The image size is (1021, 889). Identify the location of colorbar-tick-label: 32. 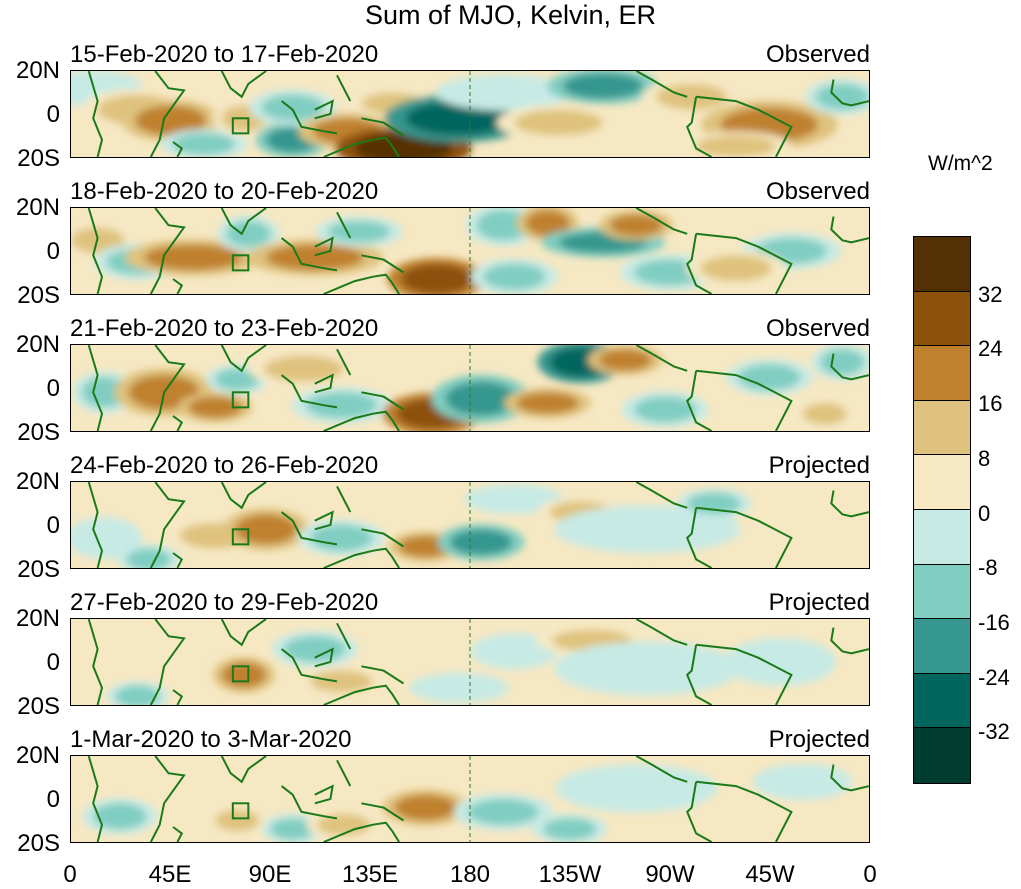
(990, 294).